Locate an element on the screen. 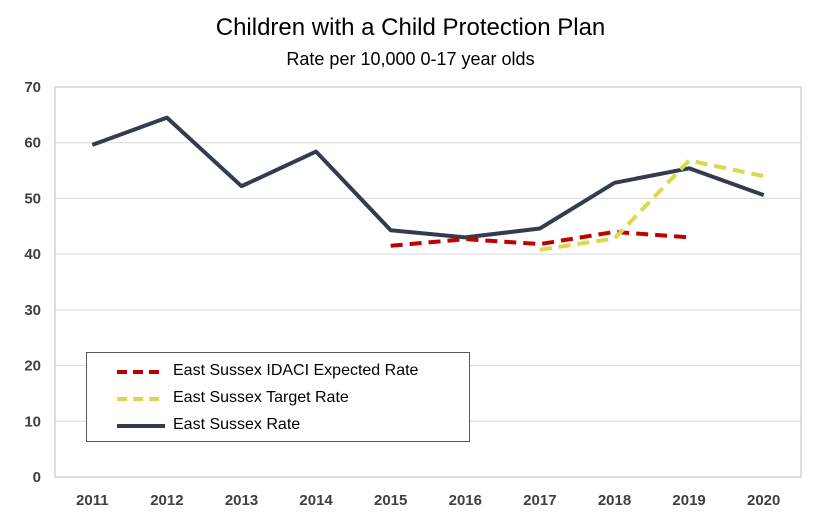  chart-title: Children with a Child Protection Plan is located at coordinates (410, 27).